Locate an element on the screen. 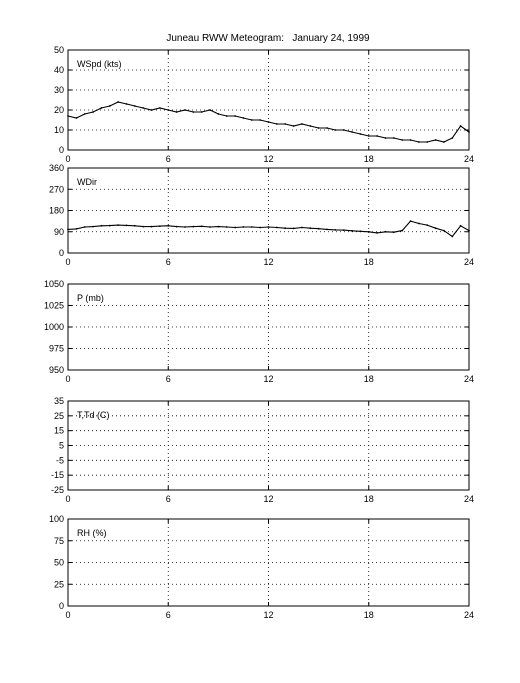 This screenshot has width=520, height=683. y-tick-label: 50 is located at coordinates (59, 50).